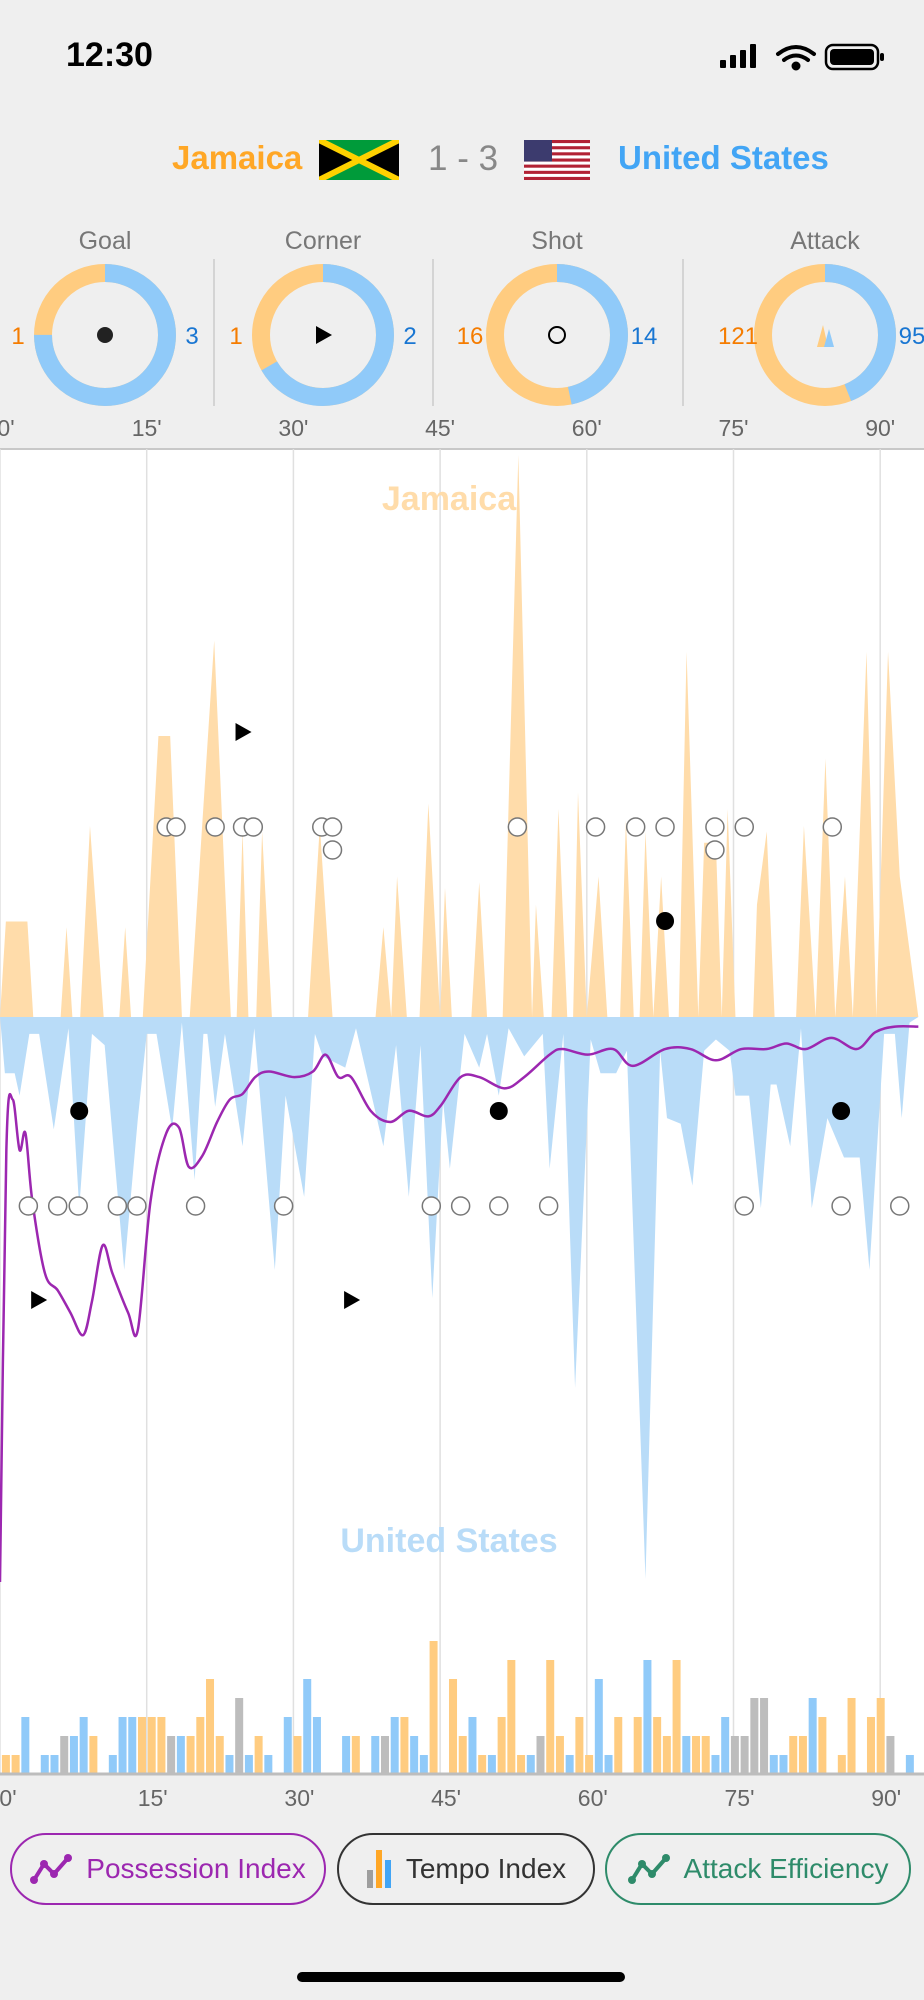 This screenshot has width=924, height=2000. What do you see at coordinates (237, 157) in the screenshot?
I see `home-team-name: Jamaica` at bounding box center [237, 157].